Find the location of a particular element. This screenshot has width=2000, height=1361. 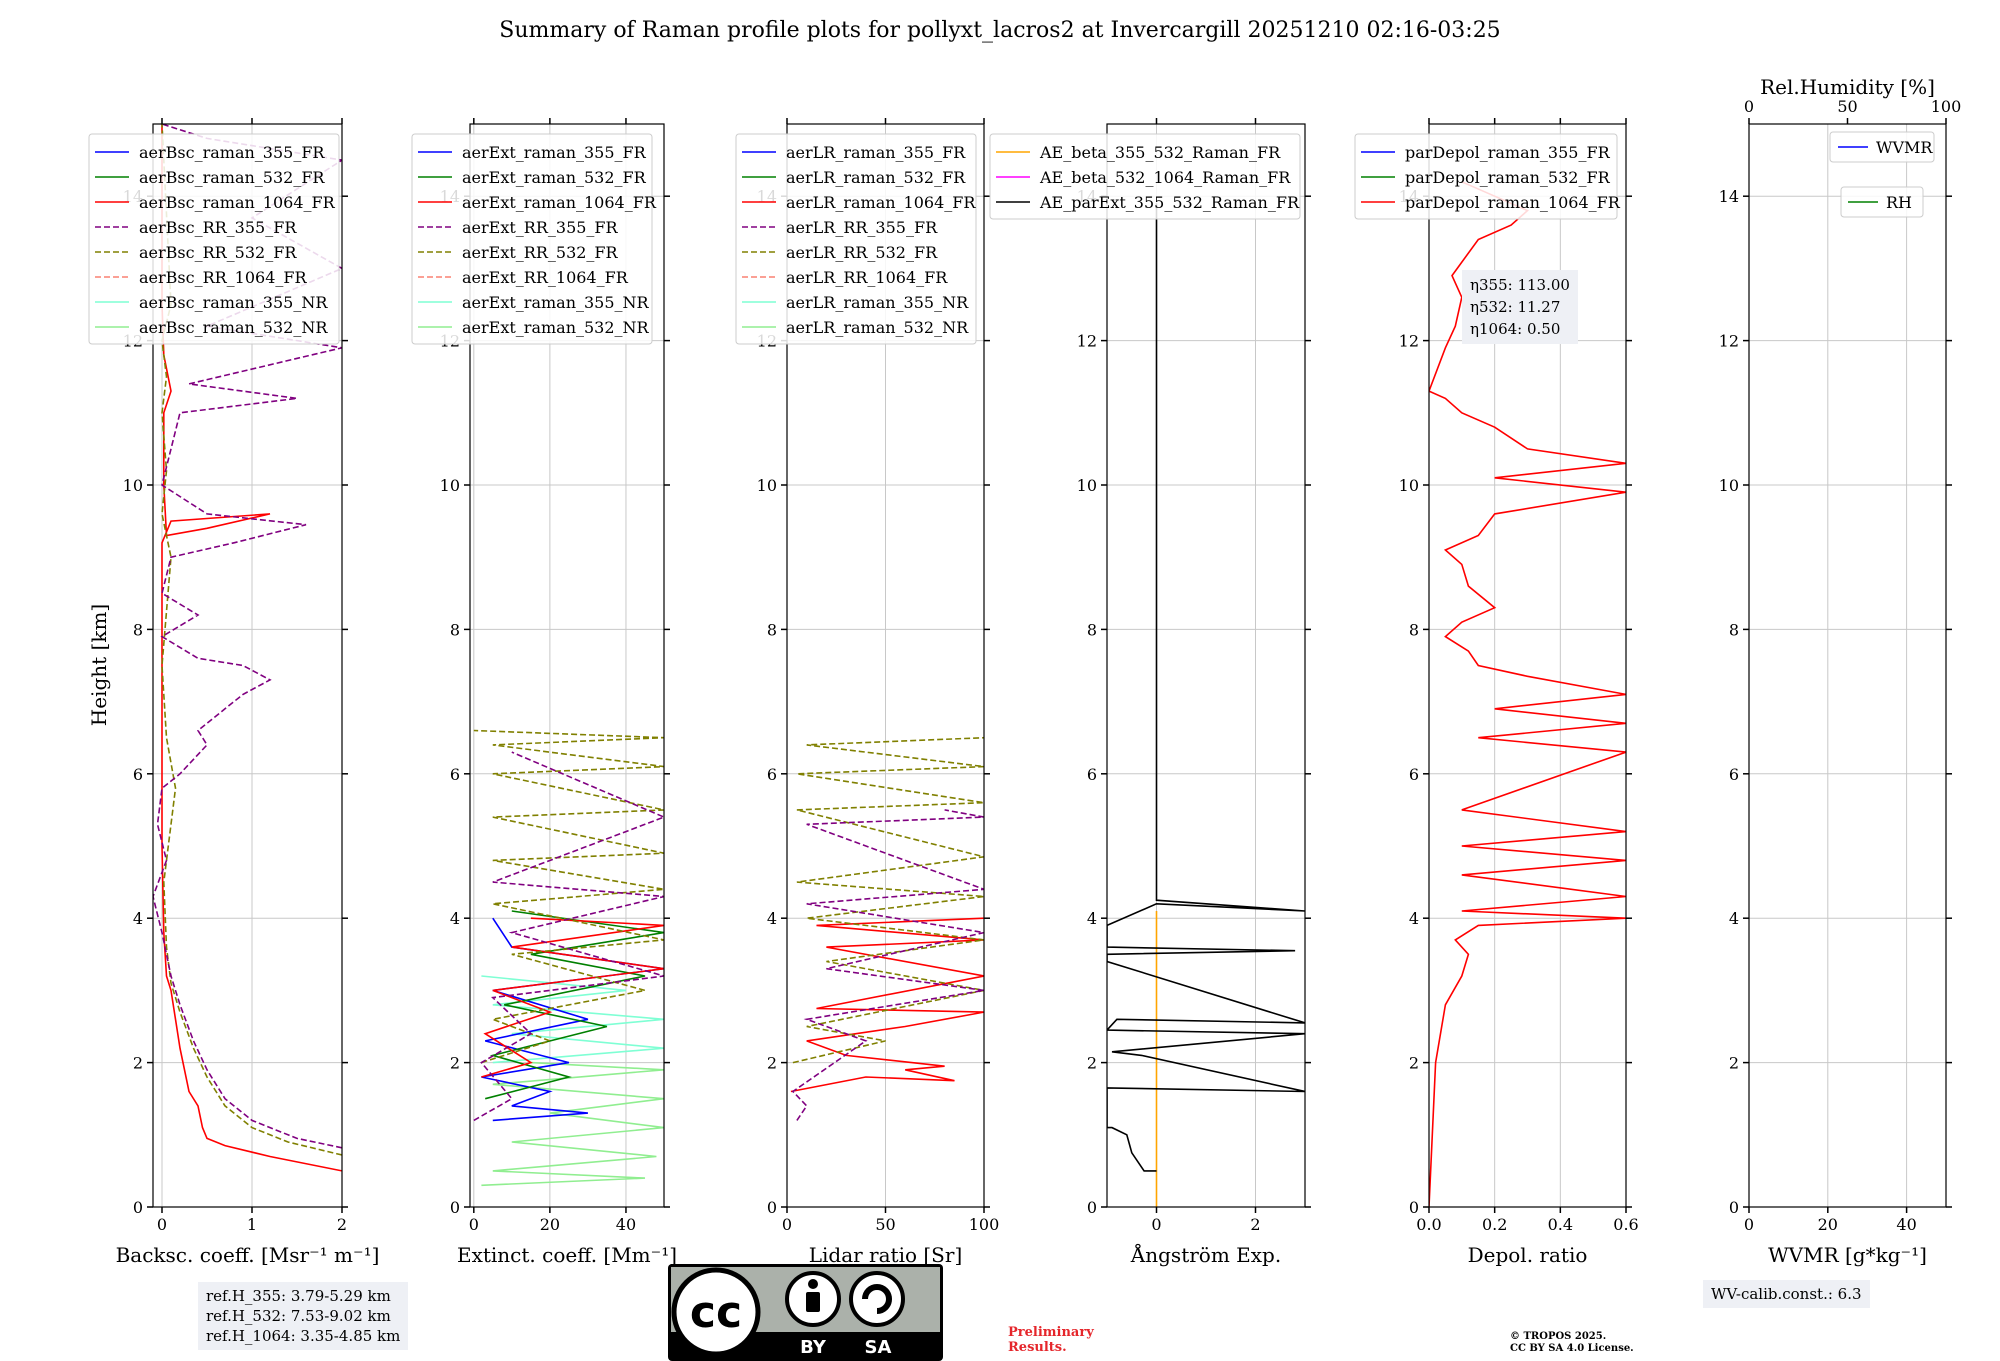

legend-label: aerLR_raman_355_FR is located at coordinates (876, 152).